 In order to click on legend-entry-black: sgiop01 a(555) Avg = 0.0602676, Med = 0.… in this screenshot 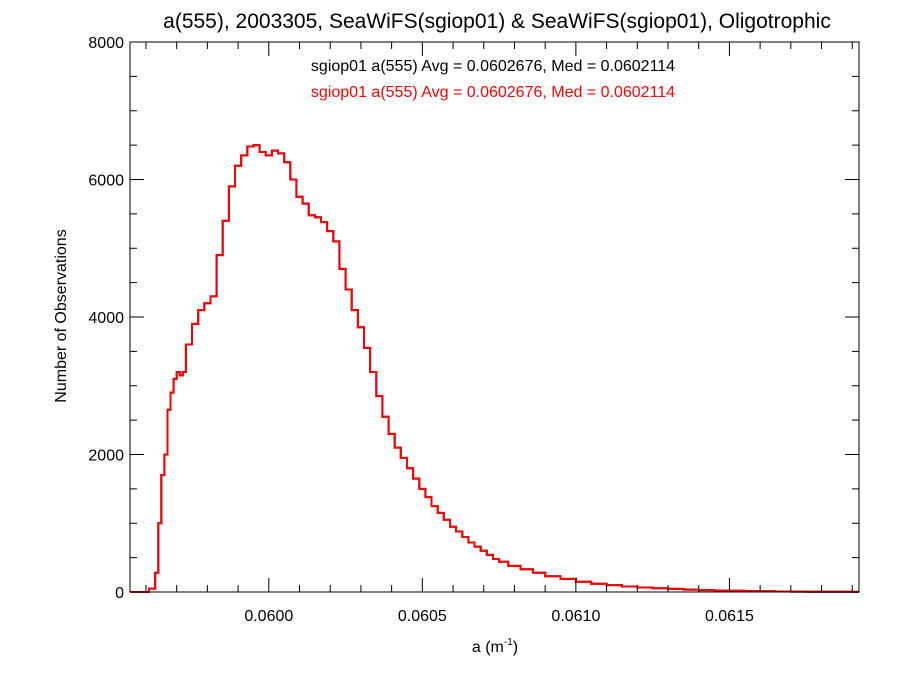, I will do `click(493, 66)`.